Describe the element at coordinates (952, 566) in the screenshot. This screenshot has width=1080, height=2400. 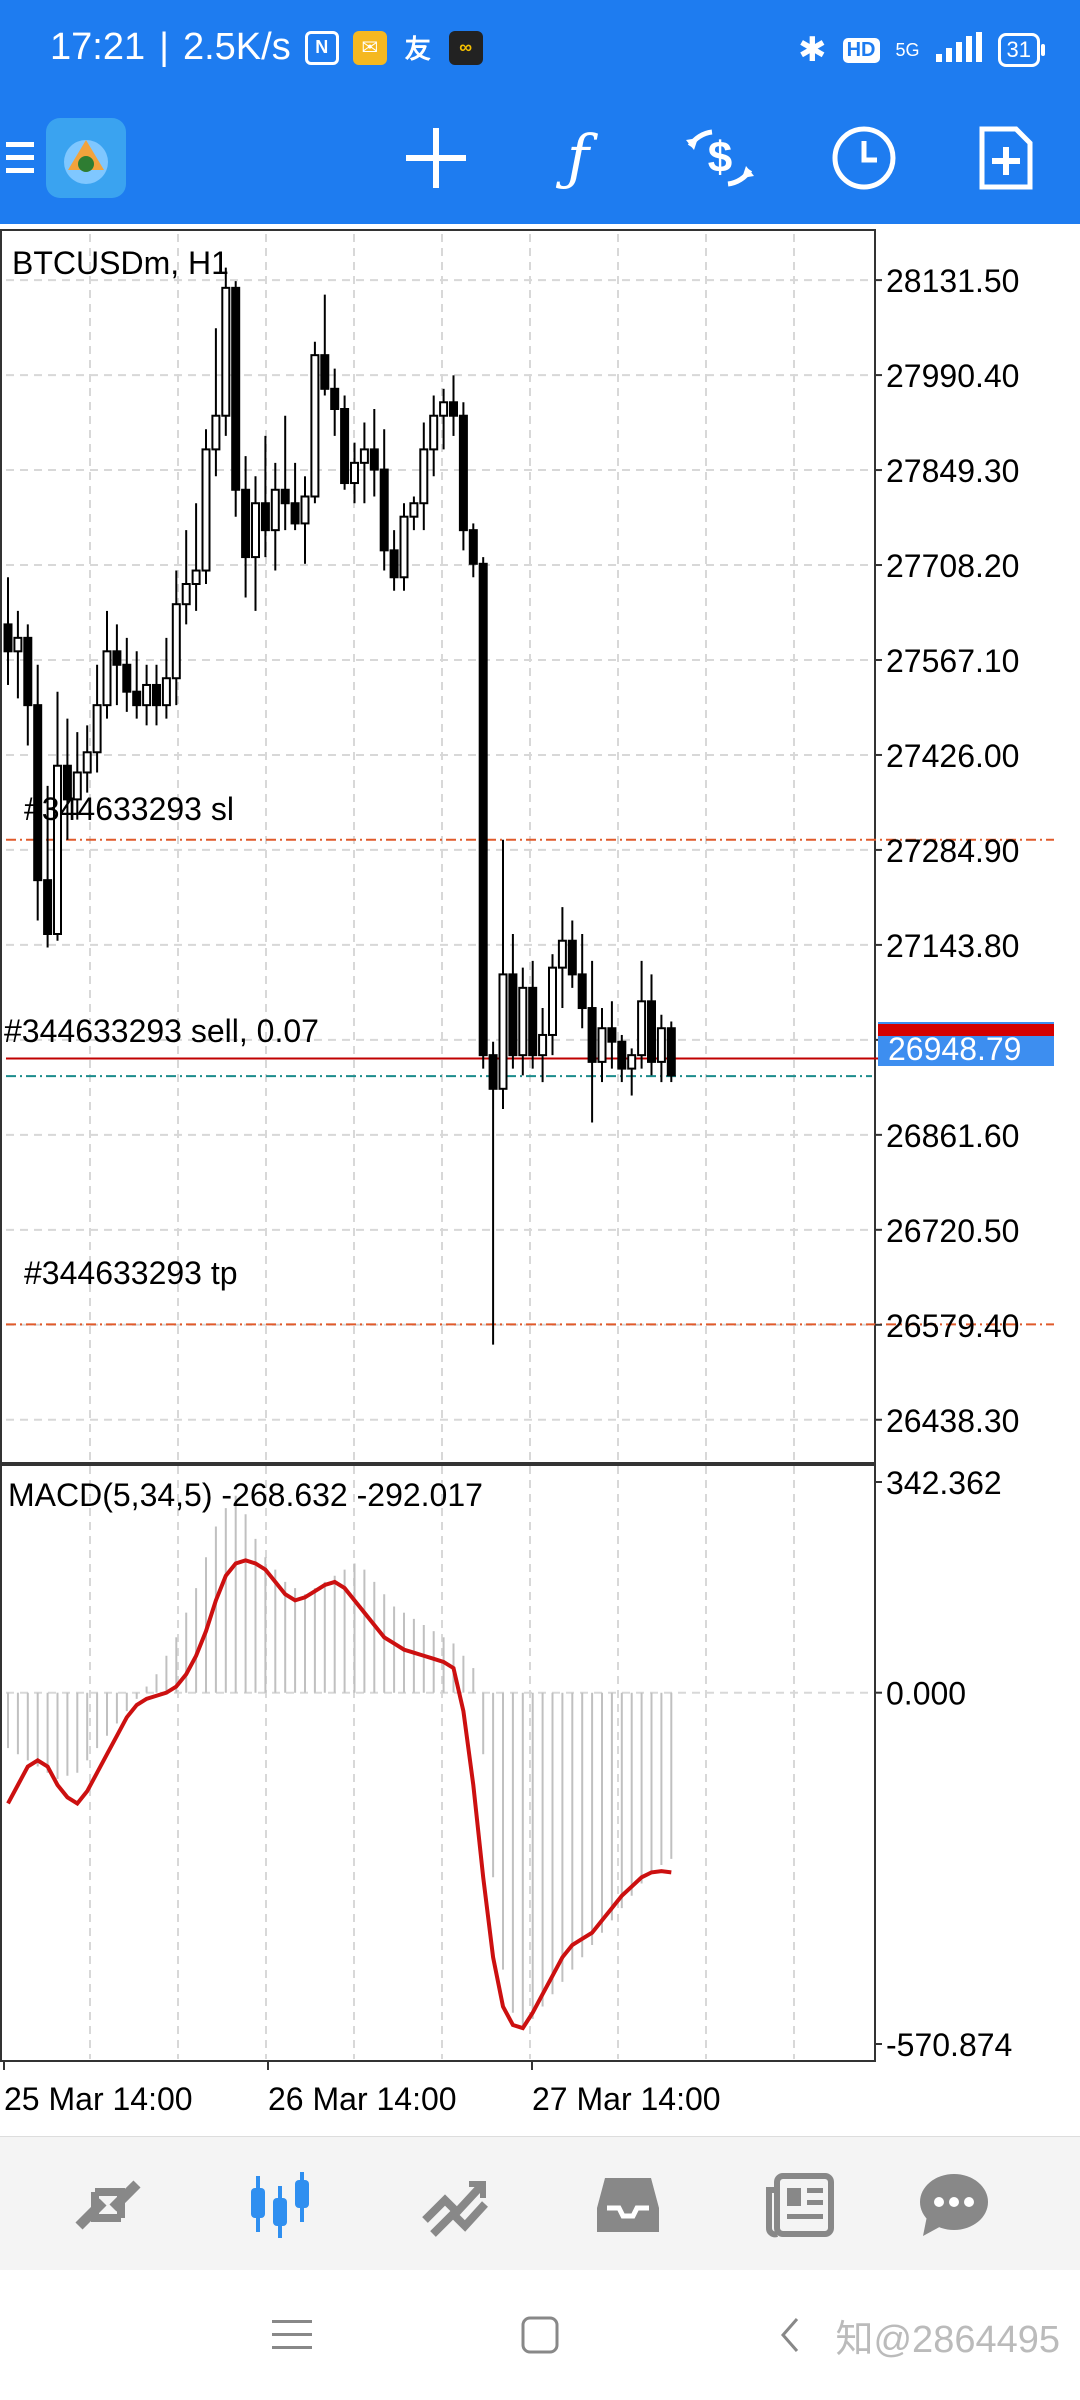
I see `price-tick-label: 27708.20` at that location.